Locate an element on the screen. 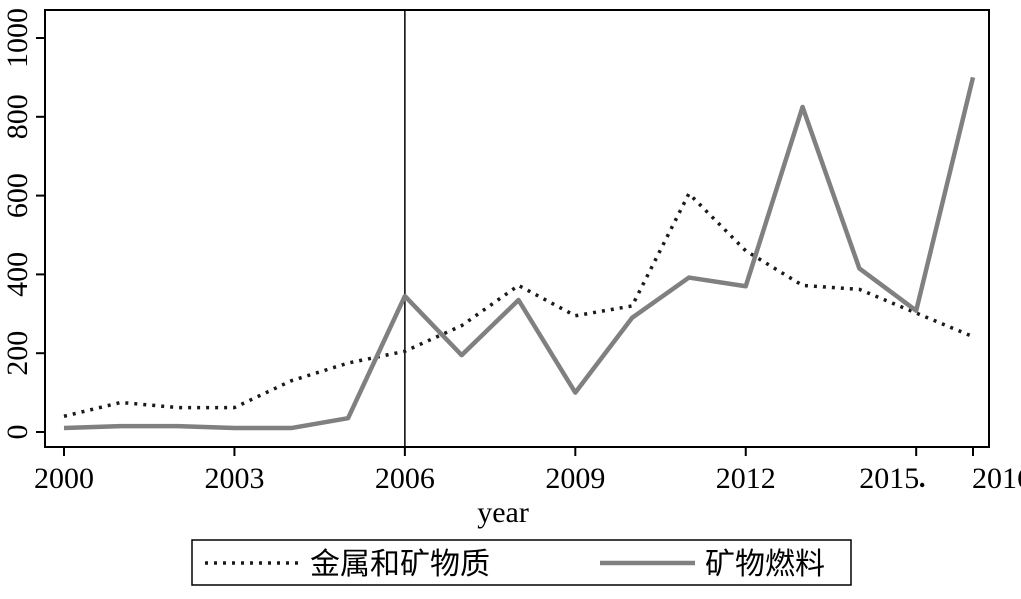  x-tick-label: 2003 is located at coordinates (234, 478).